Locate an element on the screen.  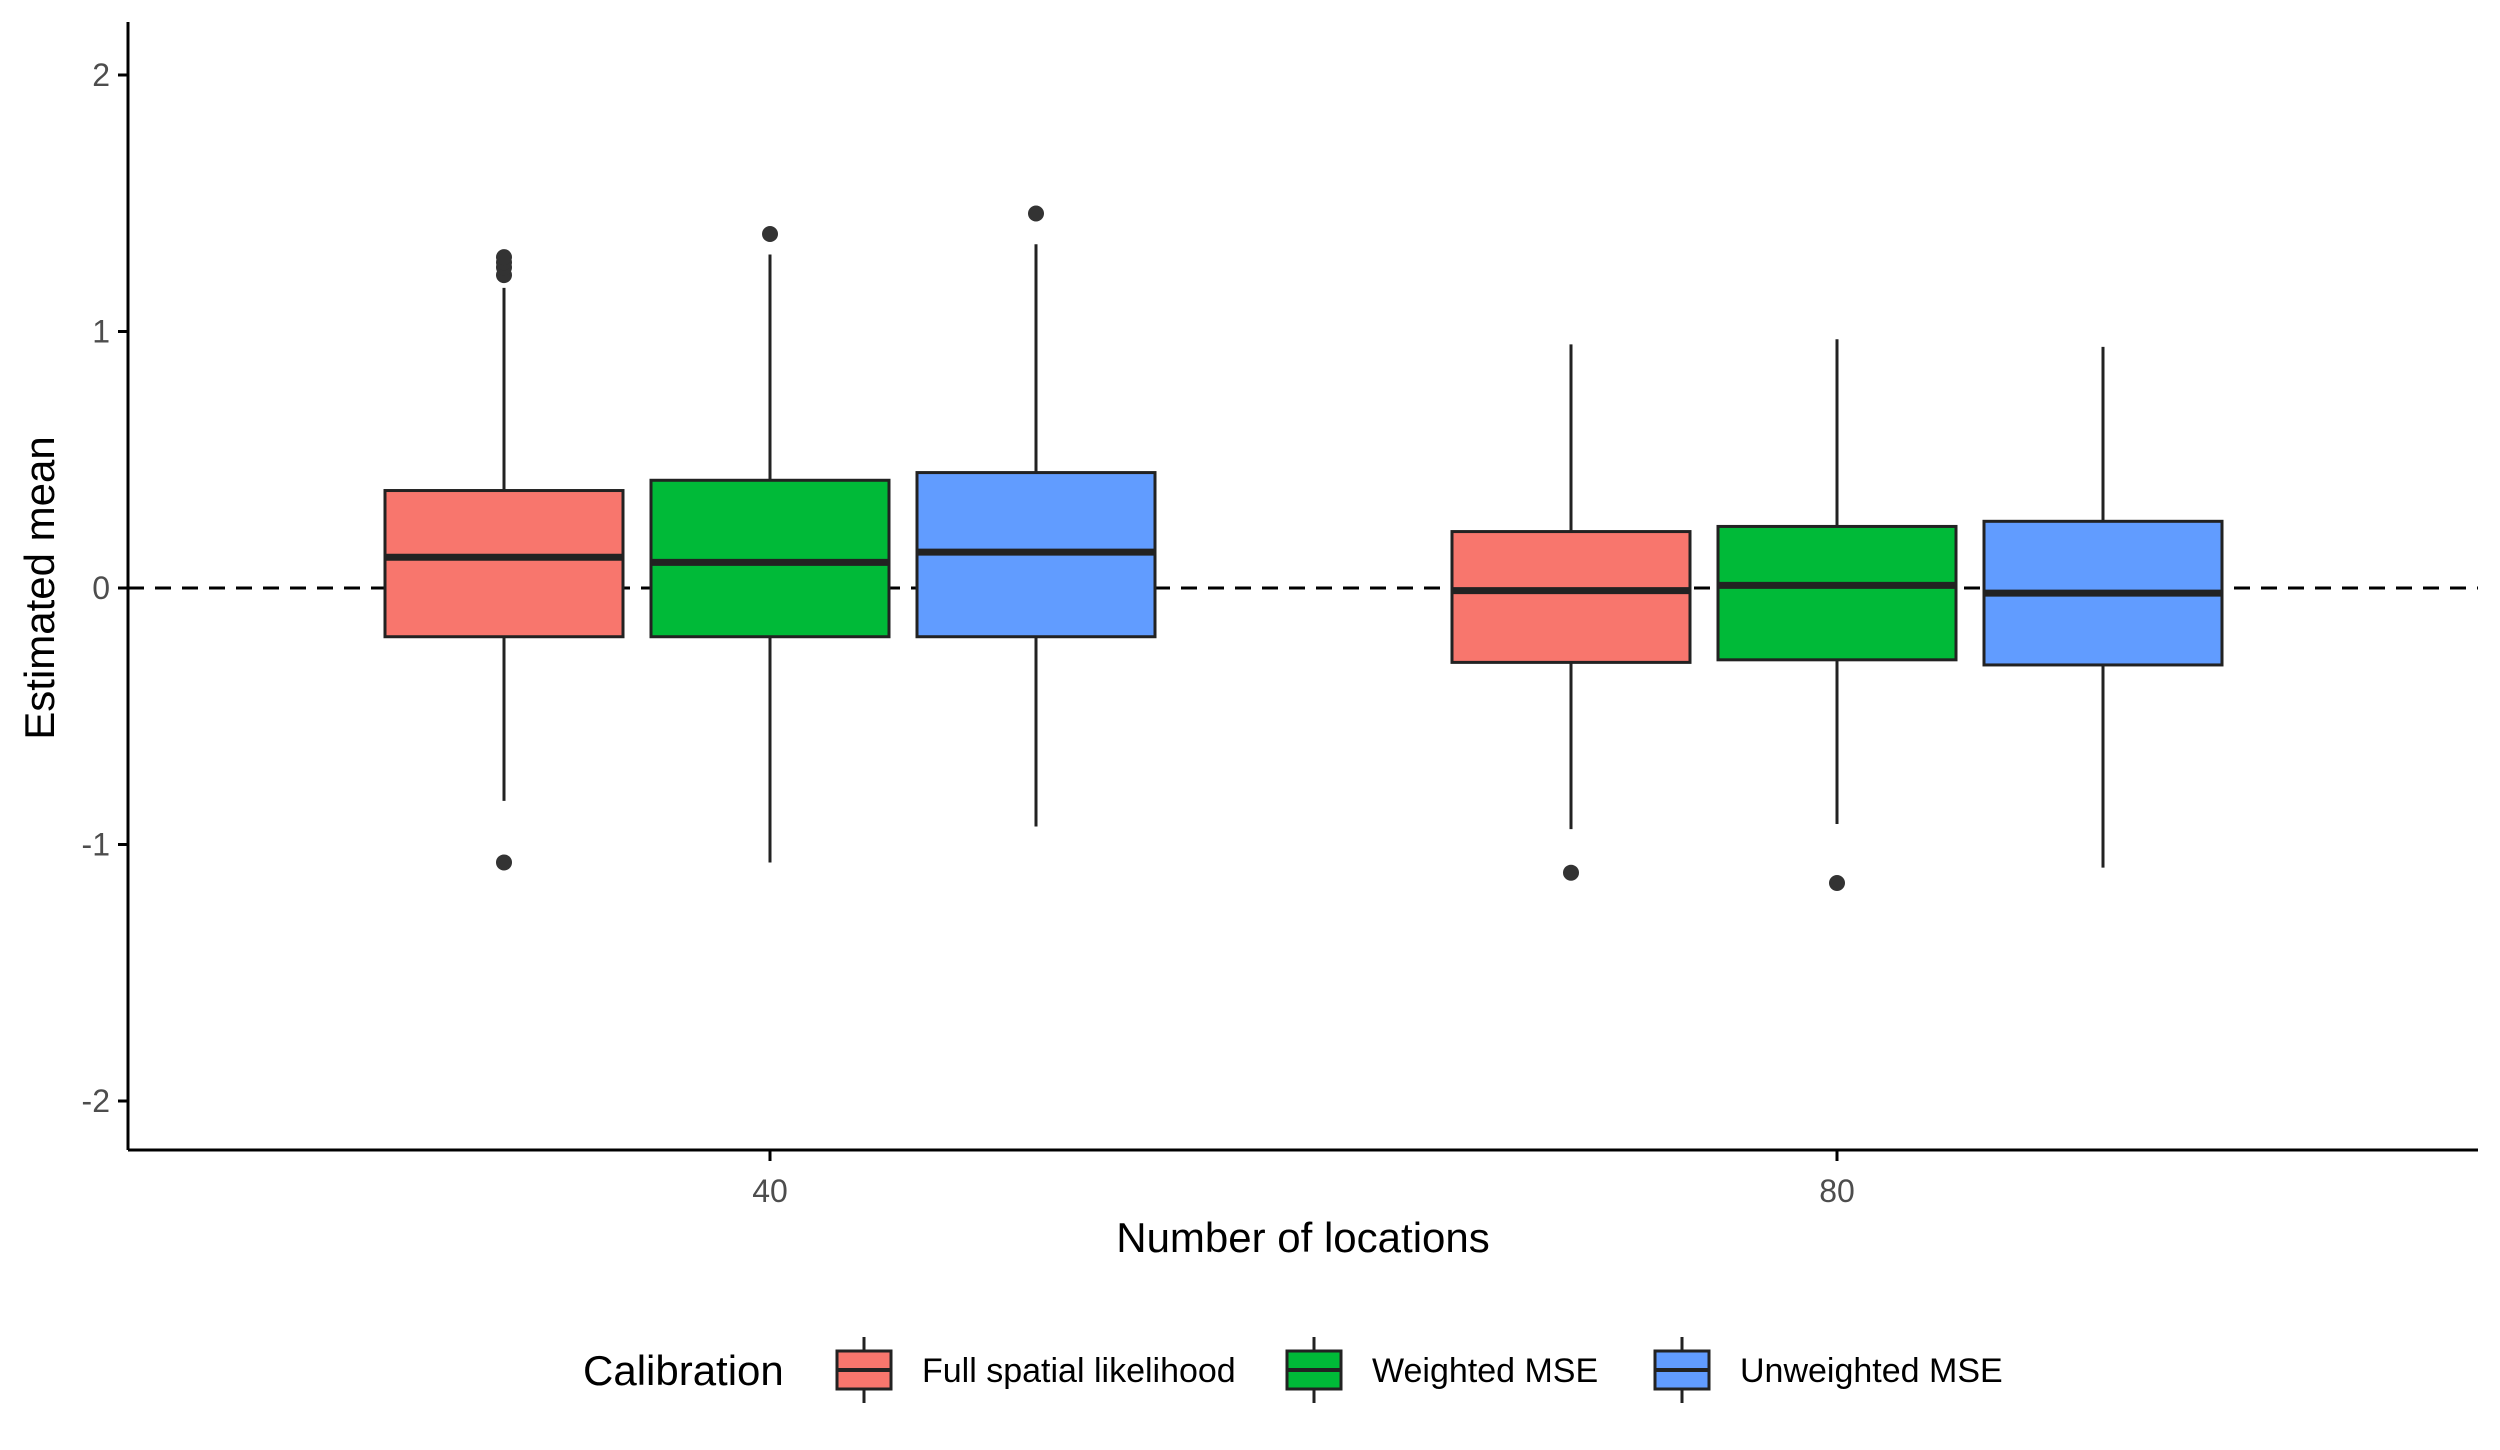
legend-item: Weighted MSE is located at coordinates (1441, 1370).